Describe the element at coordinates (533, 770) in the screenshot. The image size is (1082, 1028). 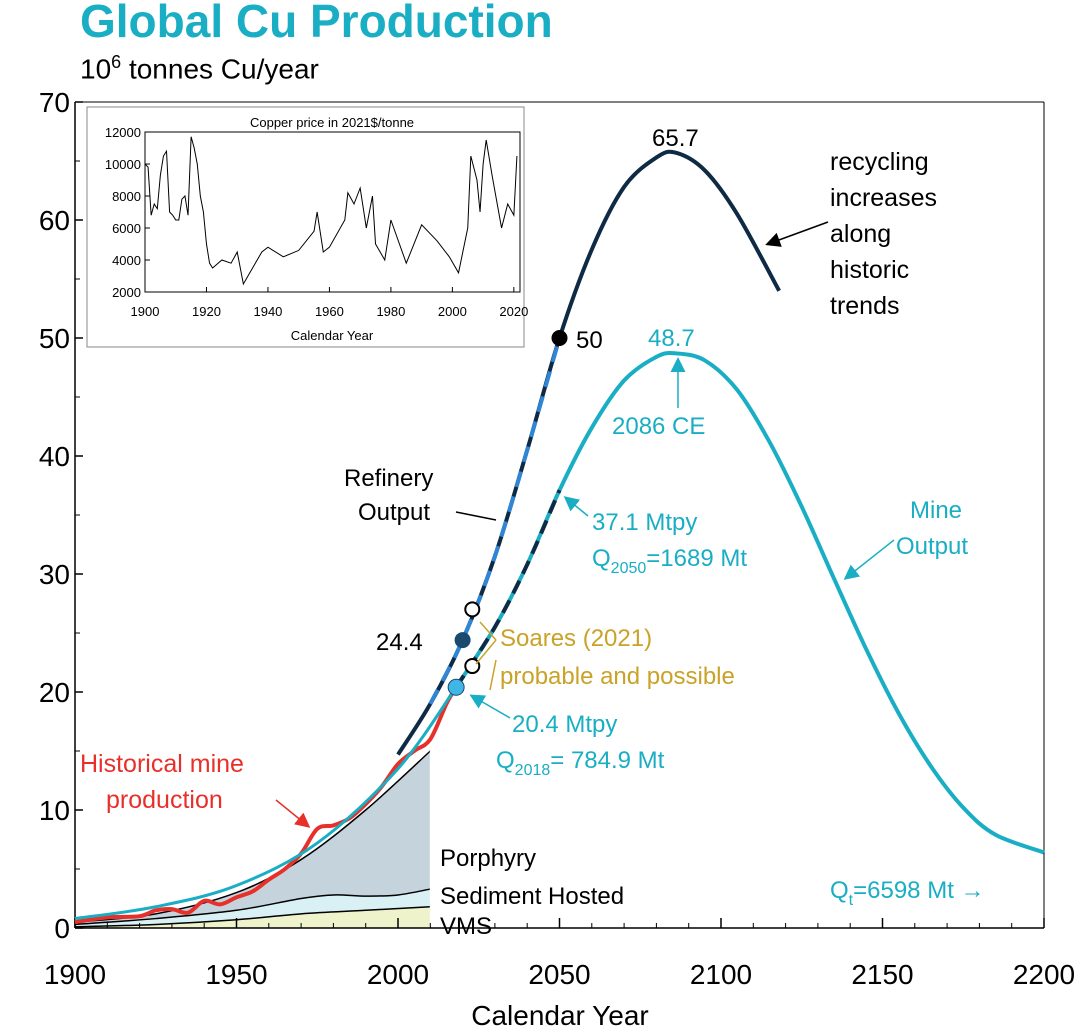
I see `q2018-sub: 2018` at that location.